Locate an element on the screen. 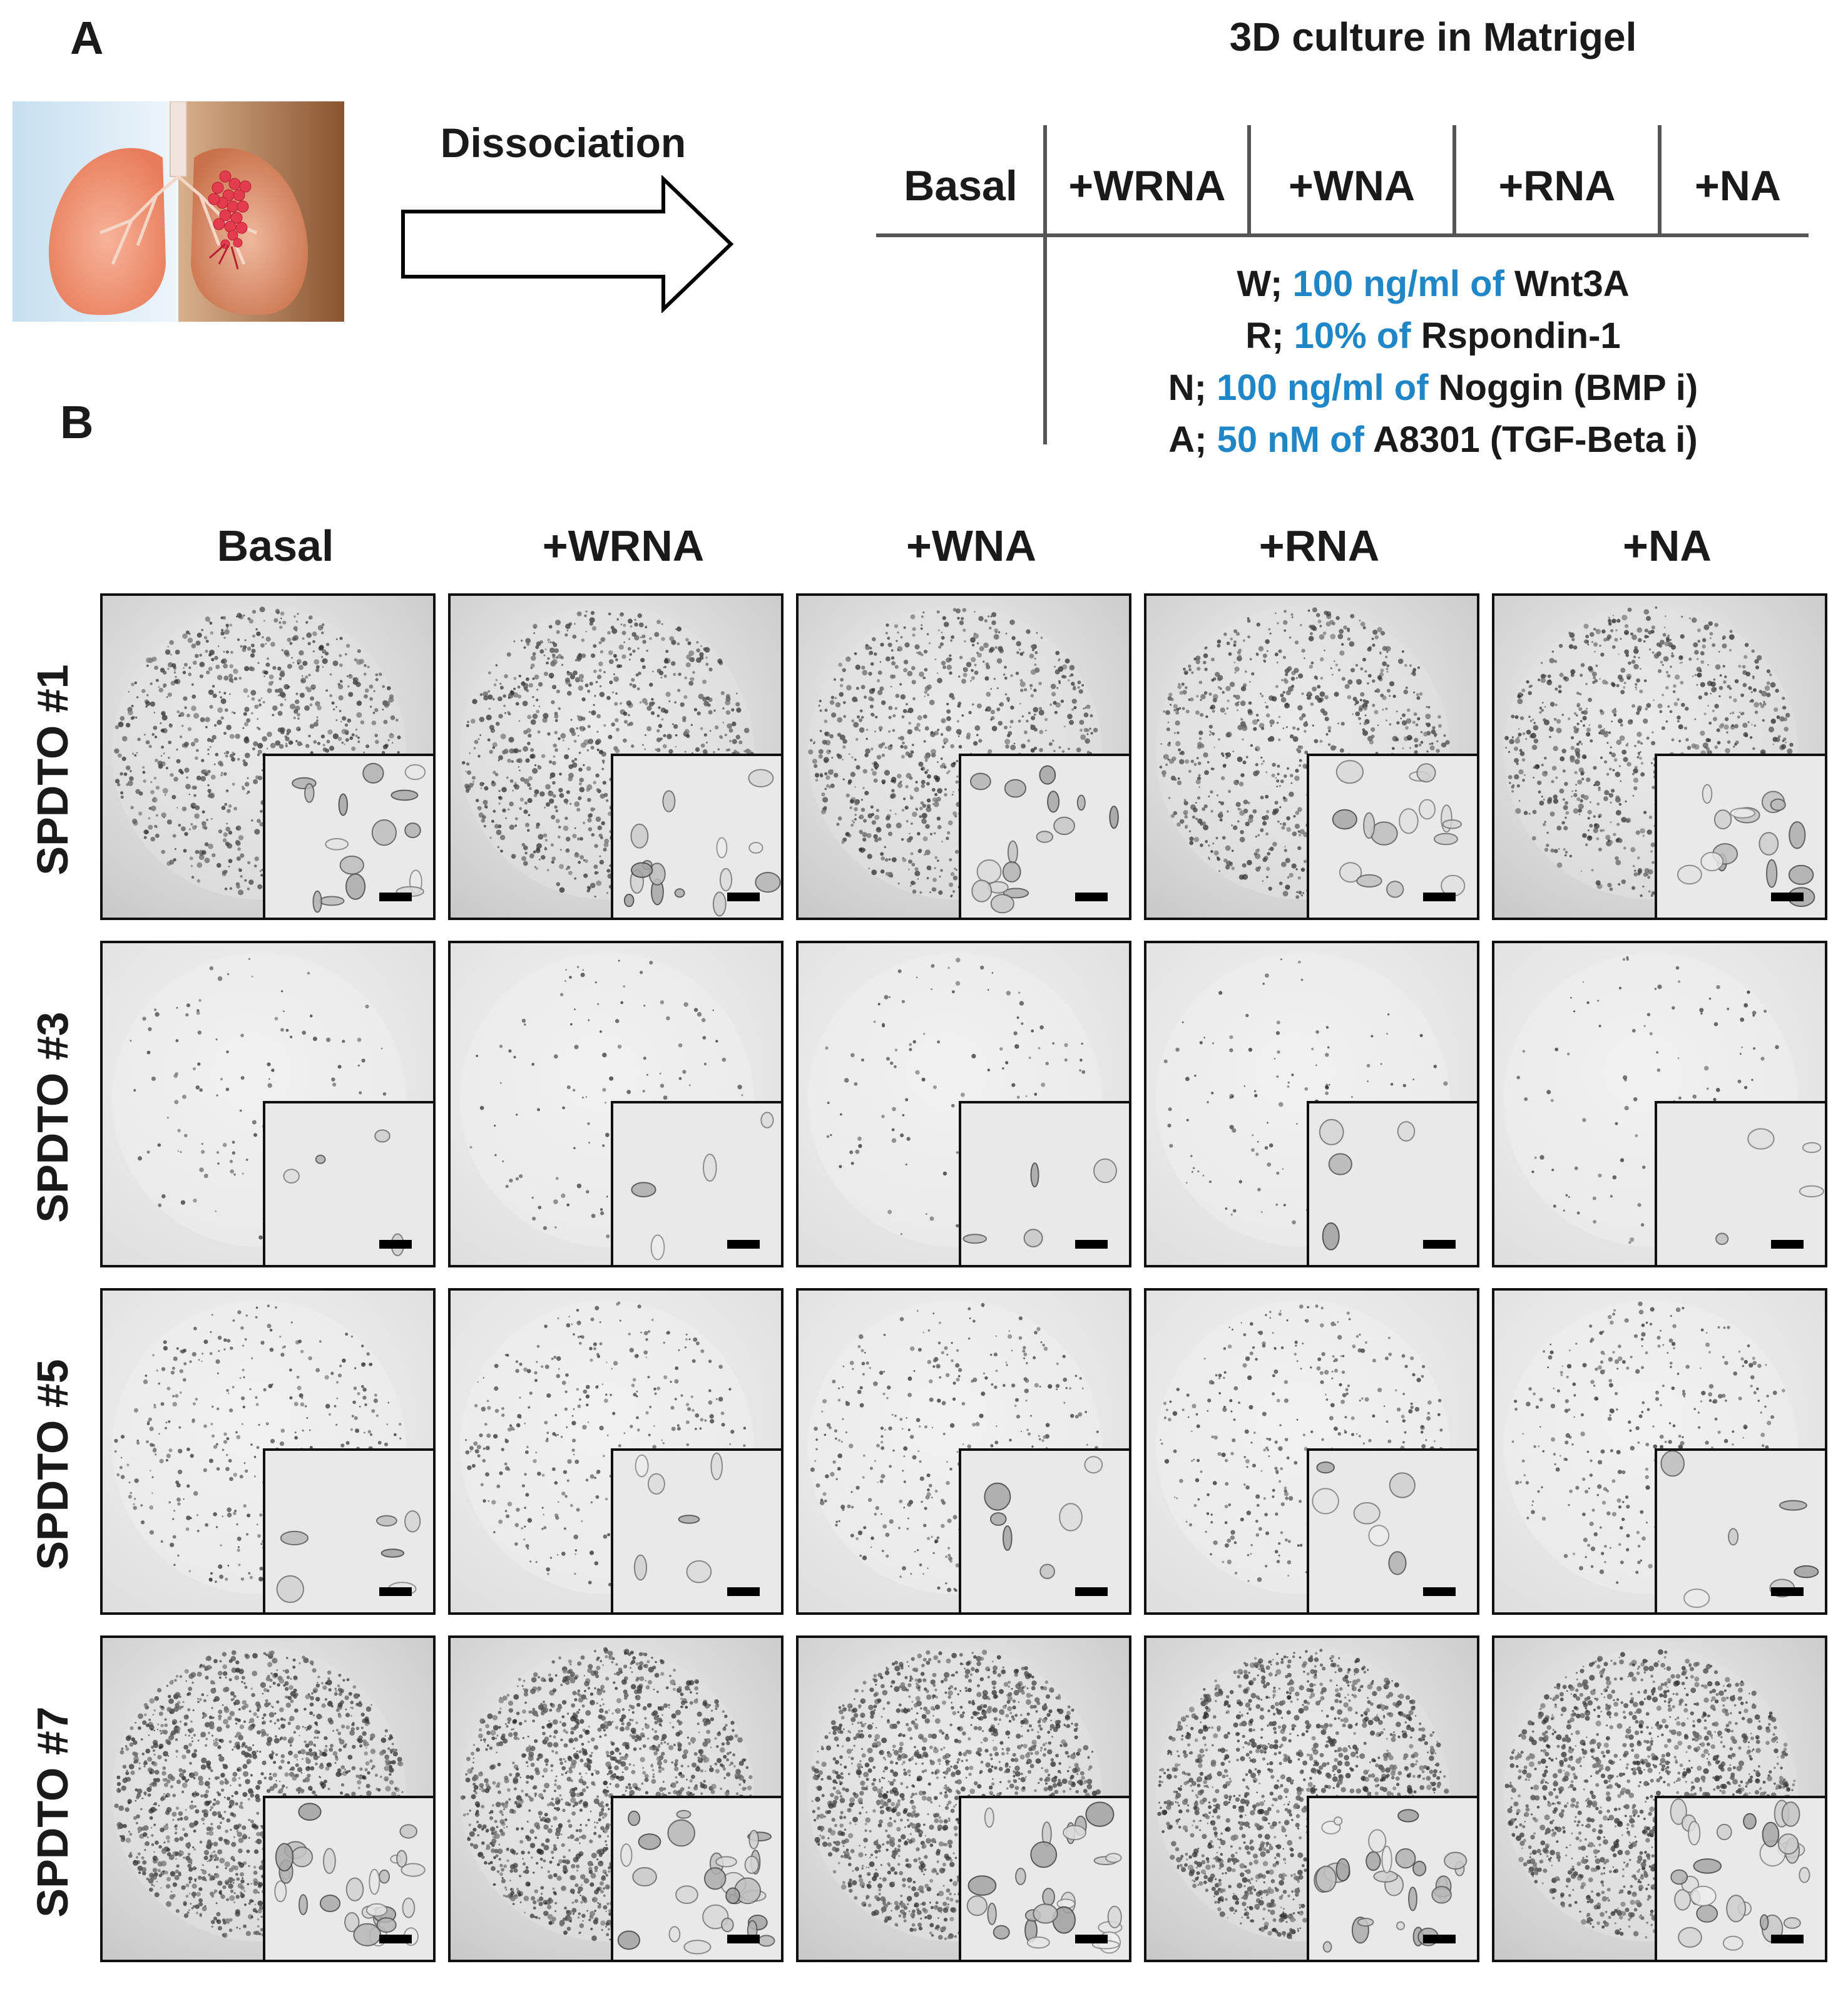 Image resolution: width=1848 pixels, height=2001 pixels. row-label-spdto-7: SPDTO #7 is located at coordinates (52, 1812).